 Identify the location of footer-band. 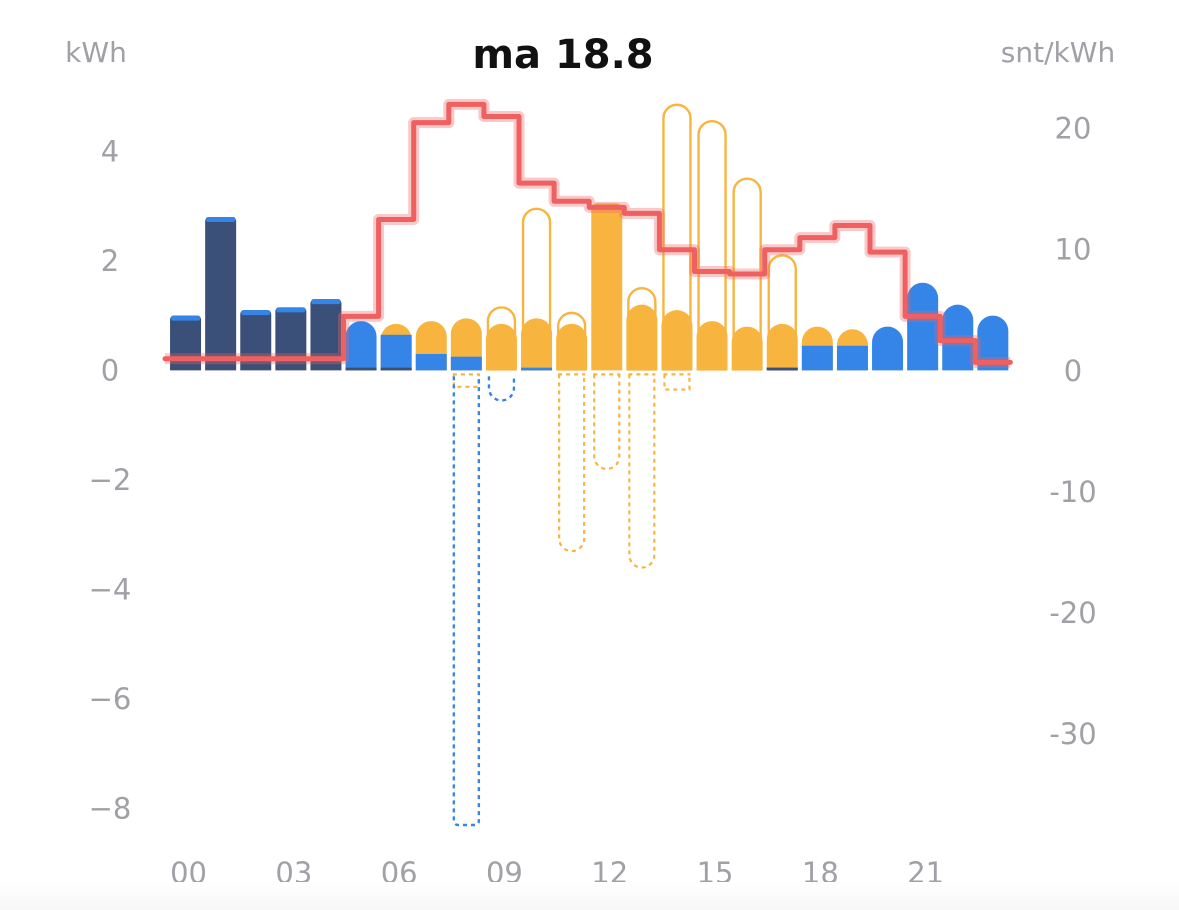
(589, 896).